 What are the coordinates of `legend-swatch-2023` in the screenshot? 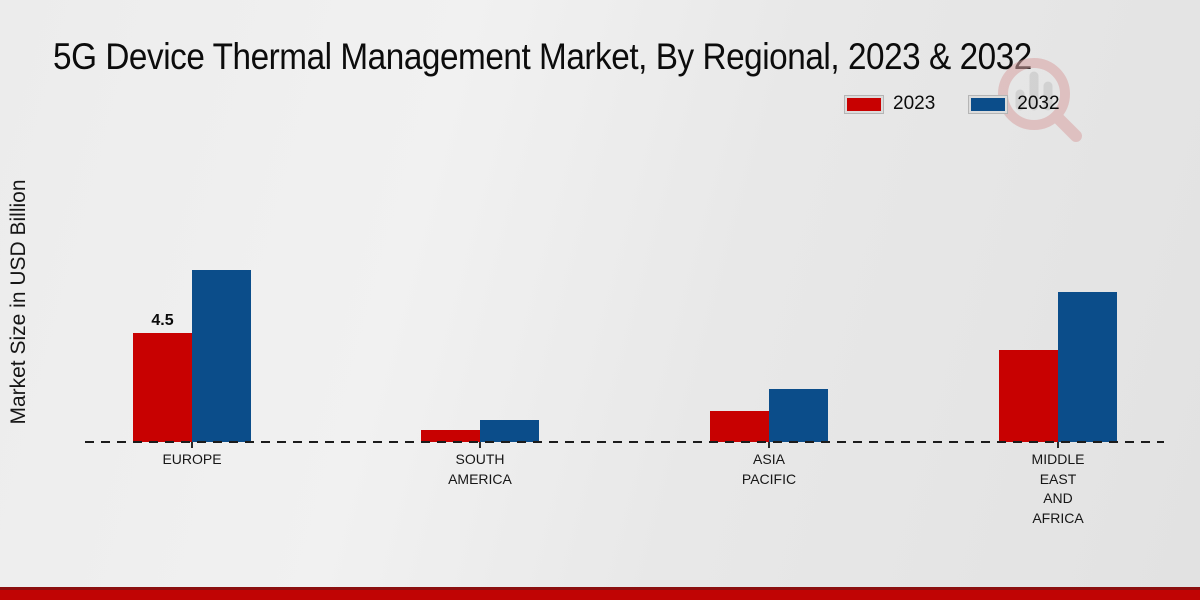 It's located at (864, 104).